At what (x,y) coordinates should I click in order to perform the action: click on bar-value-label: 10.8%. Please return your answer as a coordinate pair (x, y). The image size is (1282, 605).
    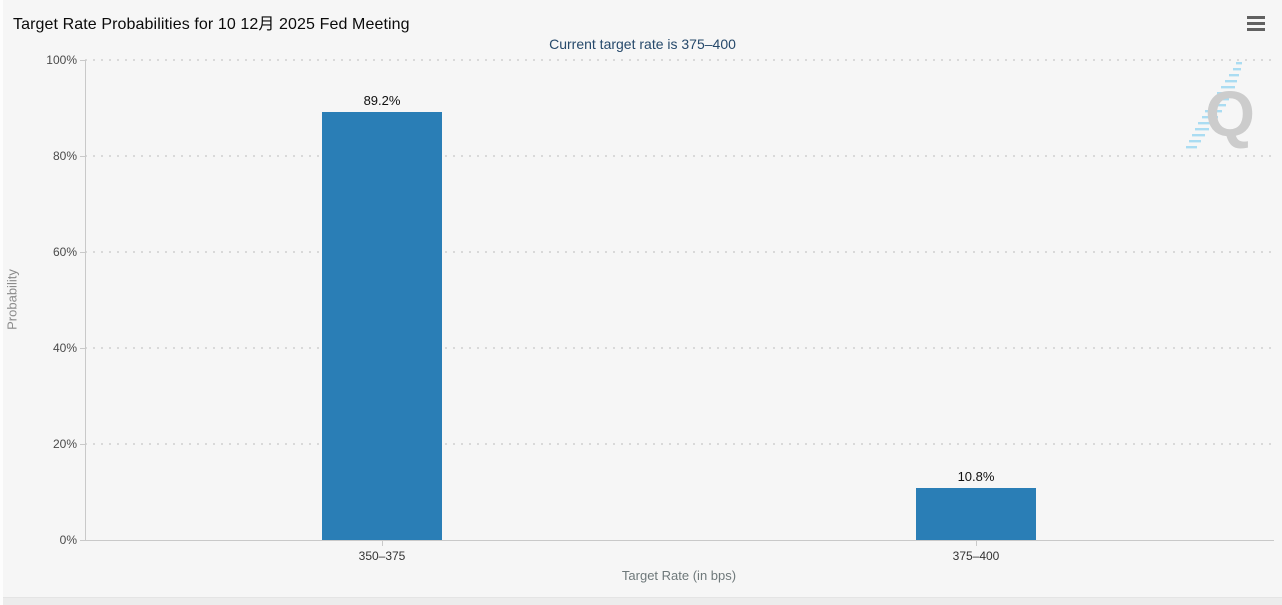
    Looking at the image, I should click on (976, 477).